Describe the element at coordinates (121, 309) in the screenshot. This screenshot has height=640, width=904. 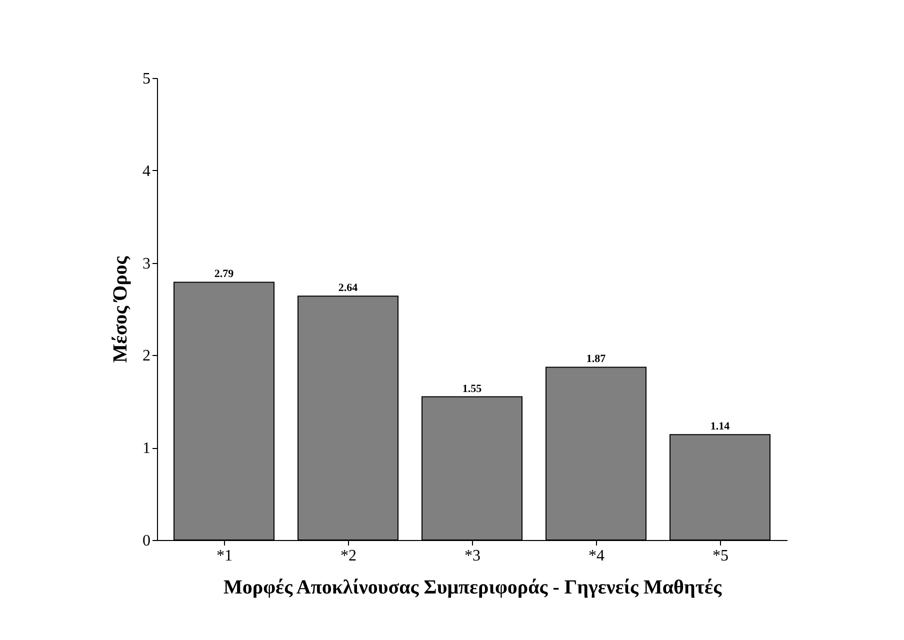
I see `y-axis-title: Μέσος Όρος` at that location.